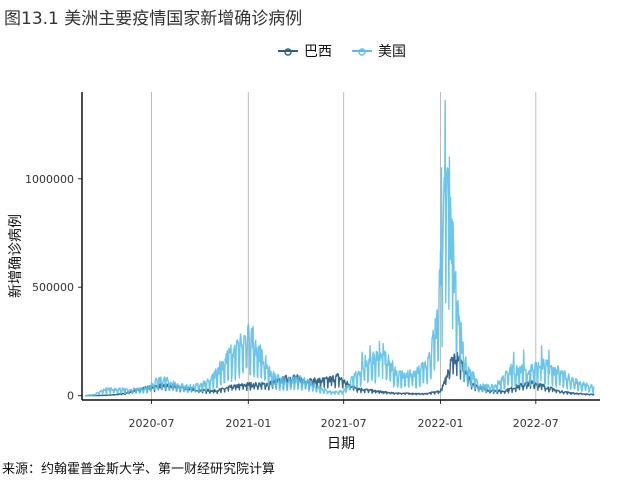 This screenshot has height=480, width=640. I want to click on y-tick-label: 1000000, so click(49, 179).